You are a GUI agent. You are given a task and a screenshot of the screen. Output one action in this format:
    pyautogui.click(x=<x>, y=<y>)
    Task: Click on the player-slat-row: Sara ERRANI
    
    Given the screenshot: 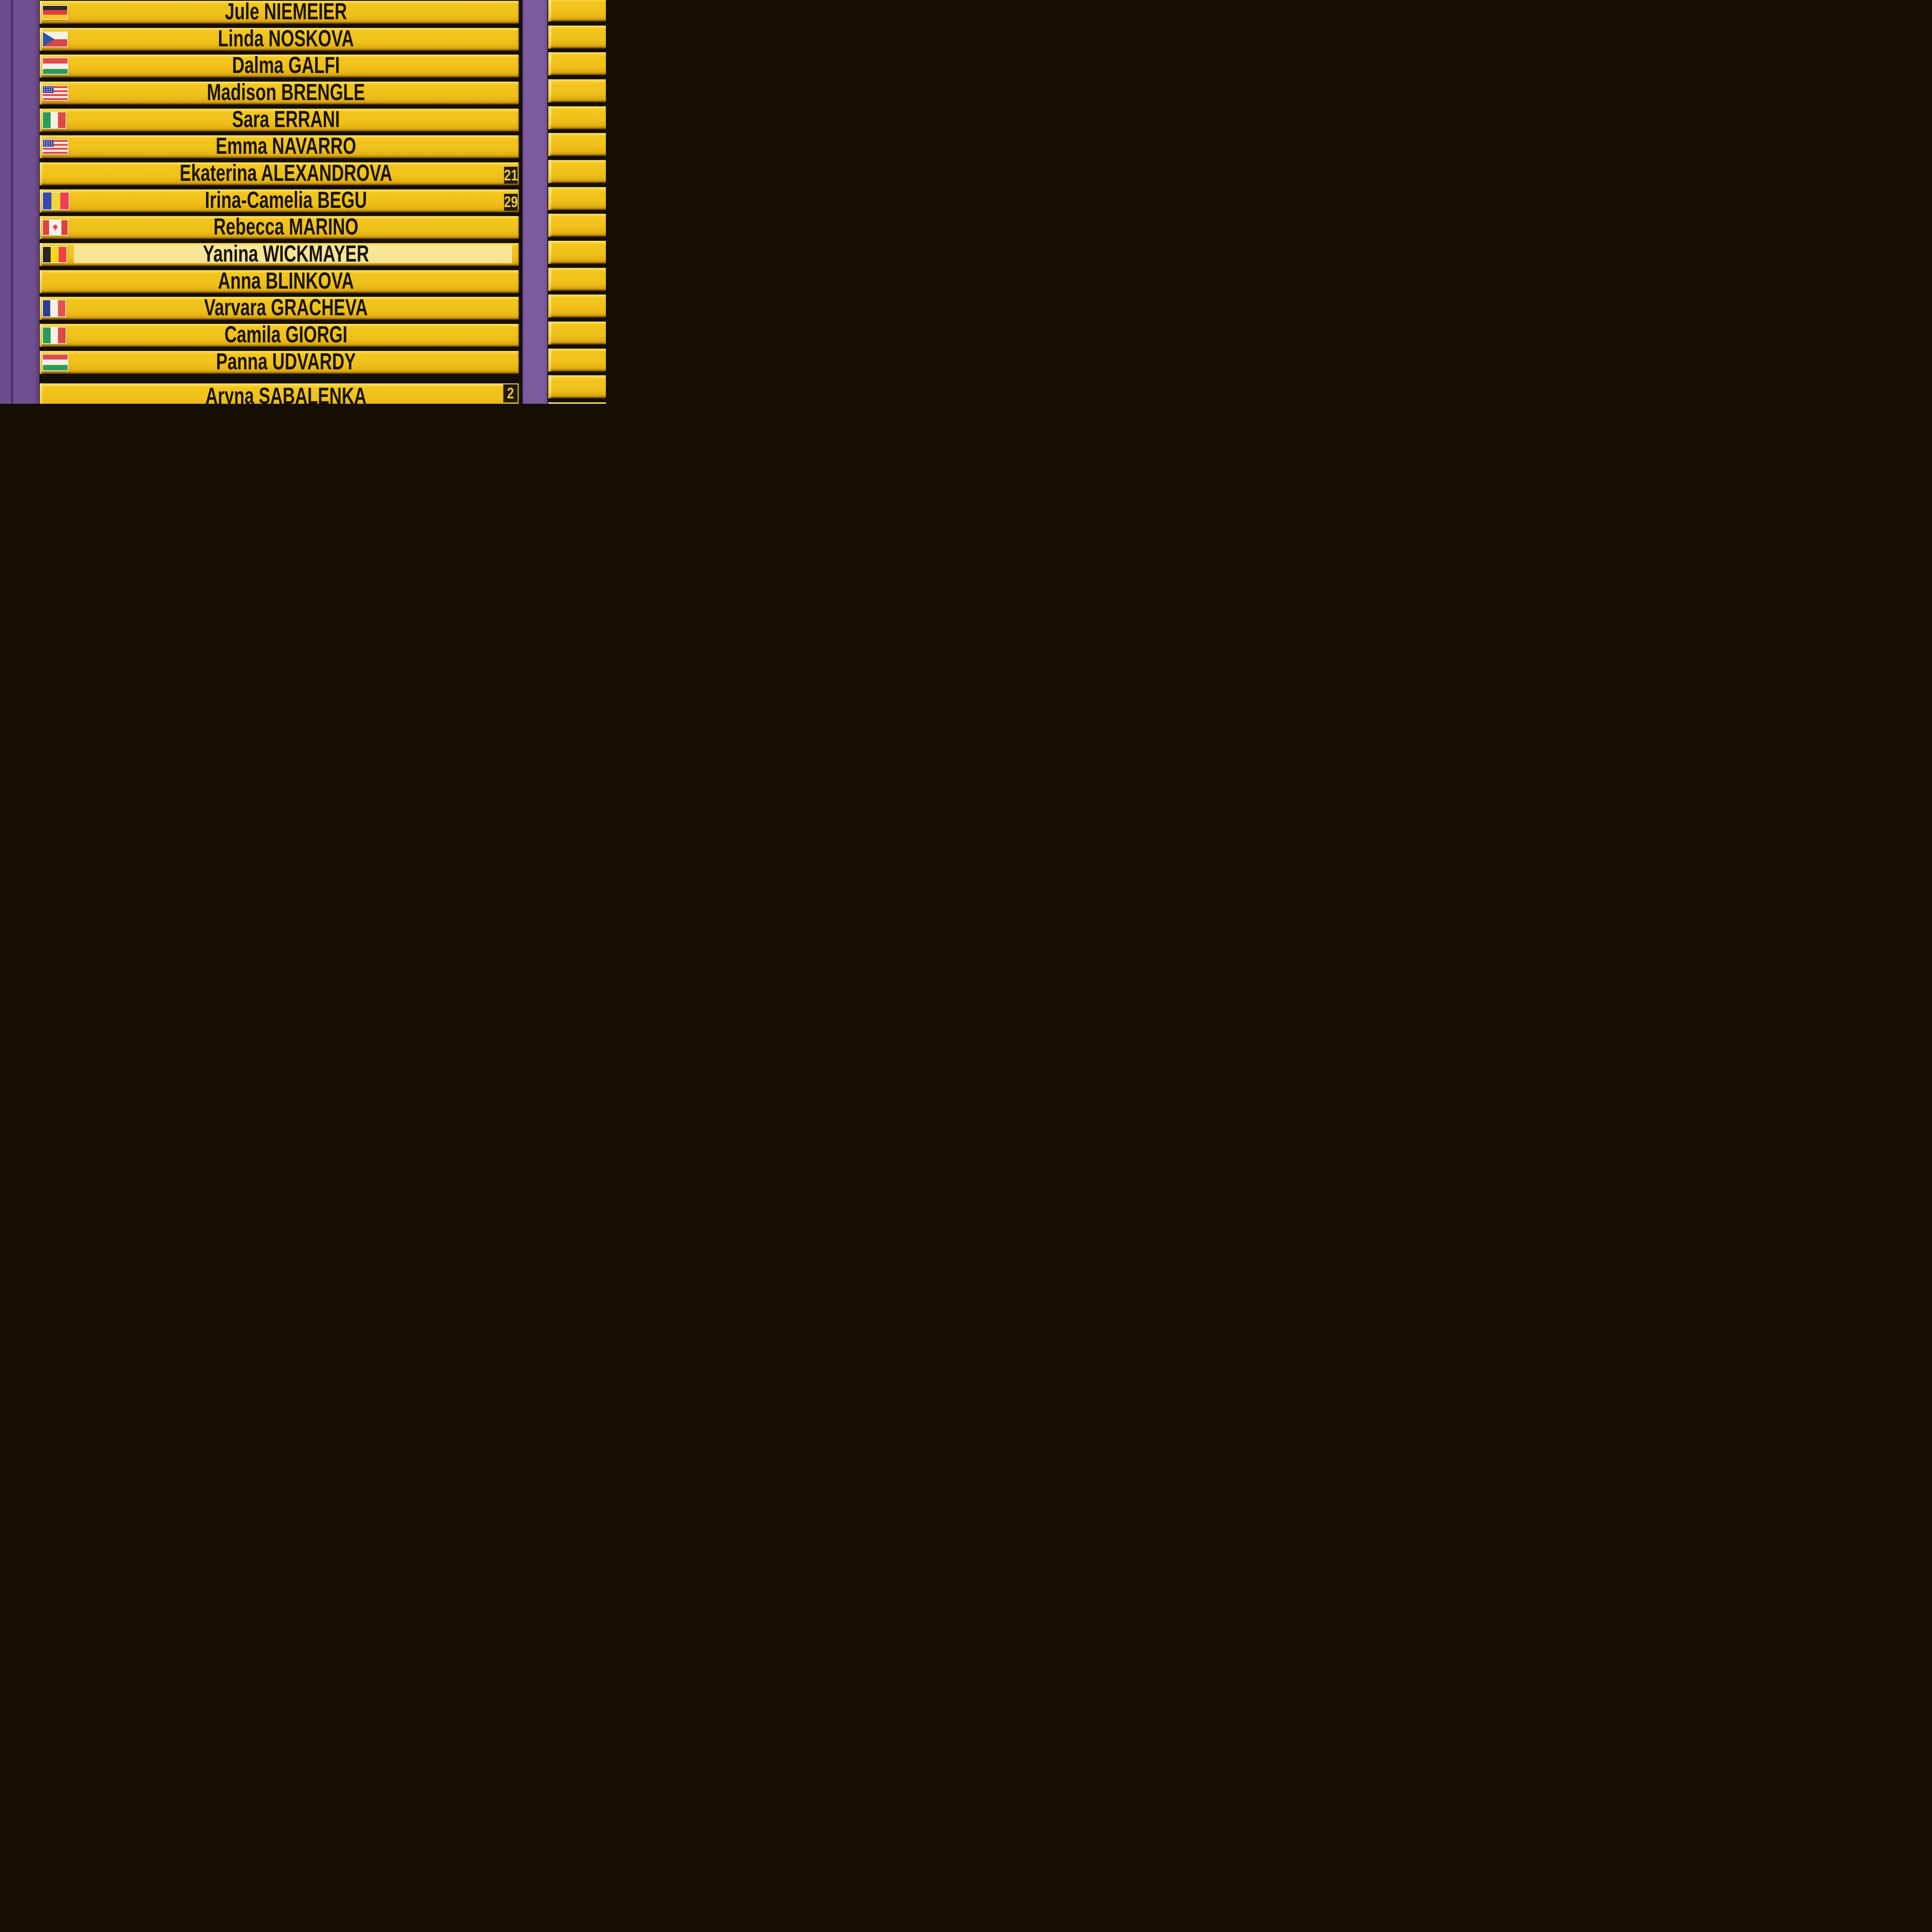 What is the action you would take?
    pyautogui.click(x=280, y=120)
    